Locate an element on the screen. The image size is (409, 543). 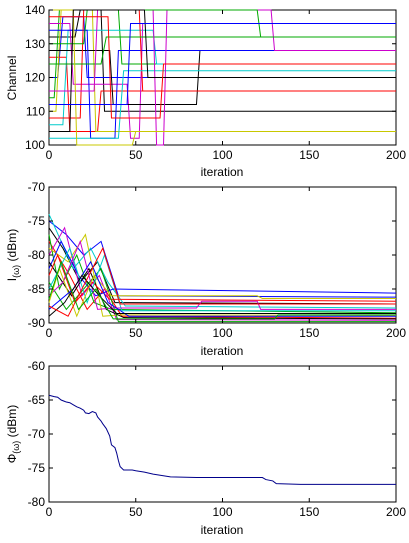
interference-x-tick-label: 50 is located at coordinates (136, 333).